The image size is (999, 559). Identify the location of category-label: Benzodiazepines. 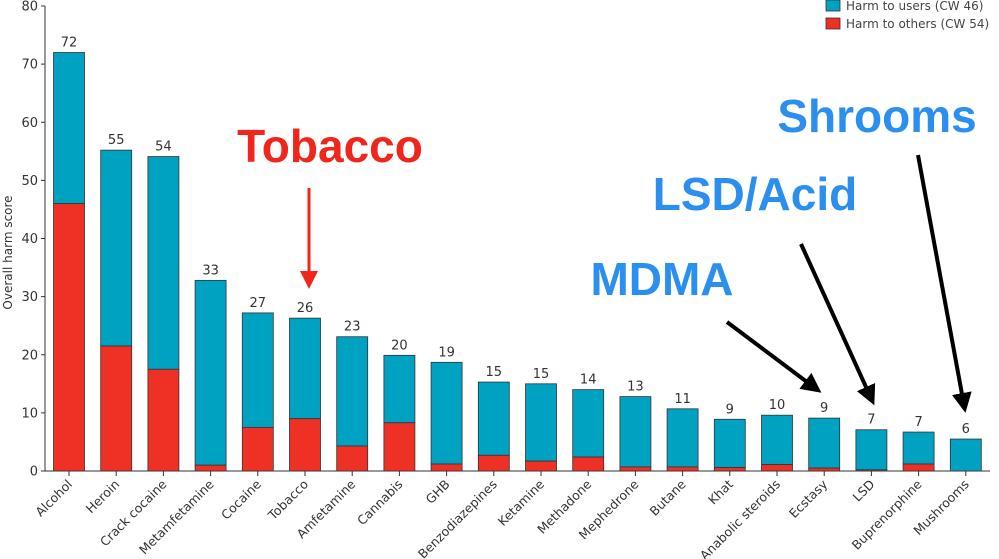
(457, 518).